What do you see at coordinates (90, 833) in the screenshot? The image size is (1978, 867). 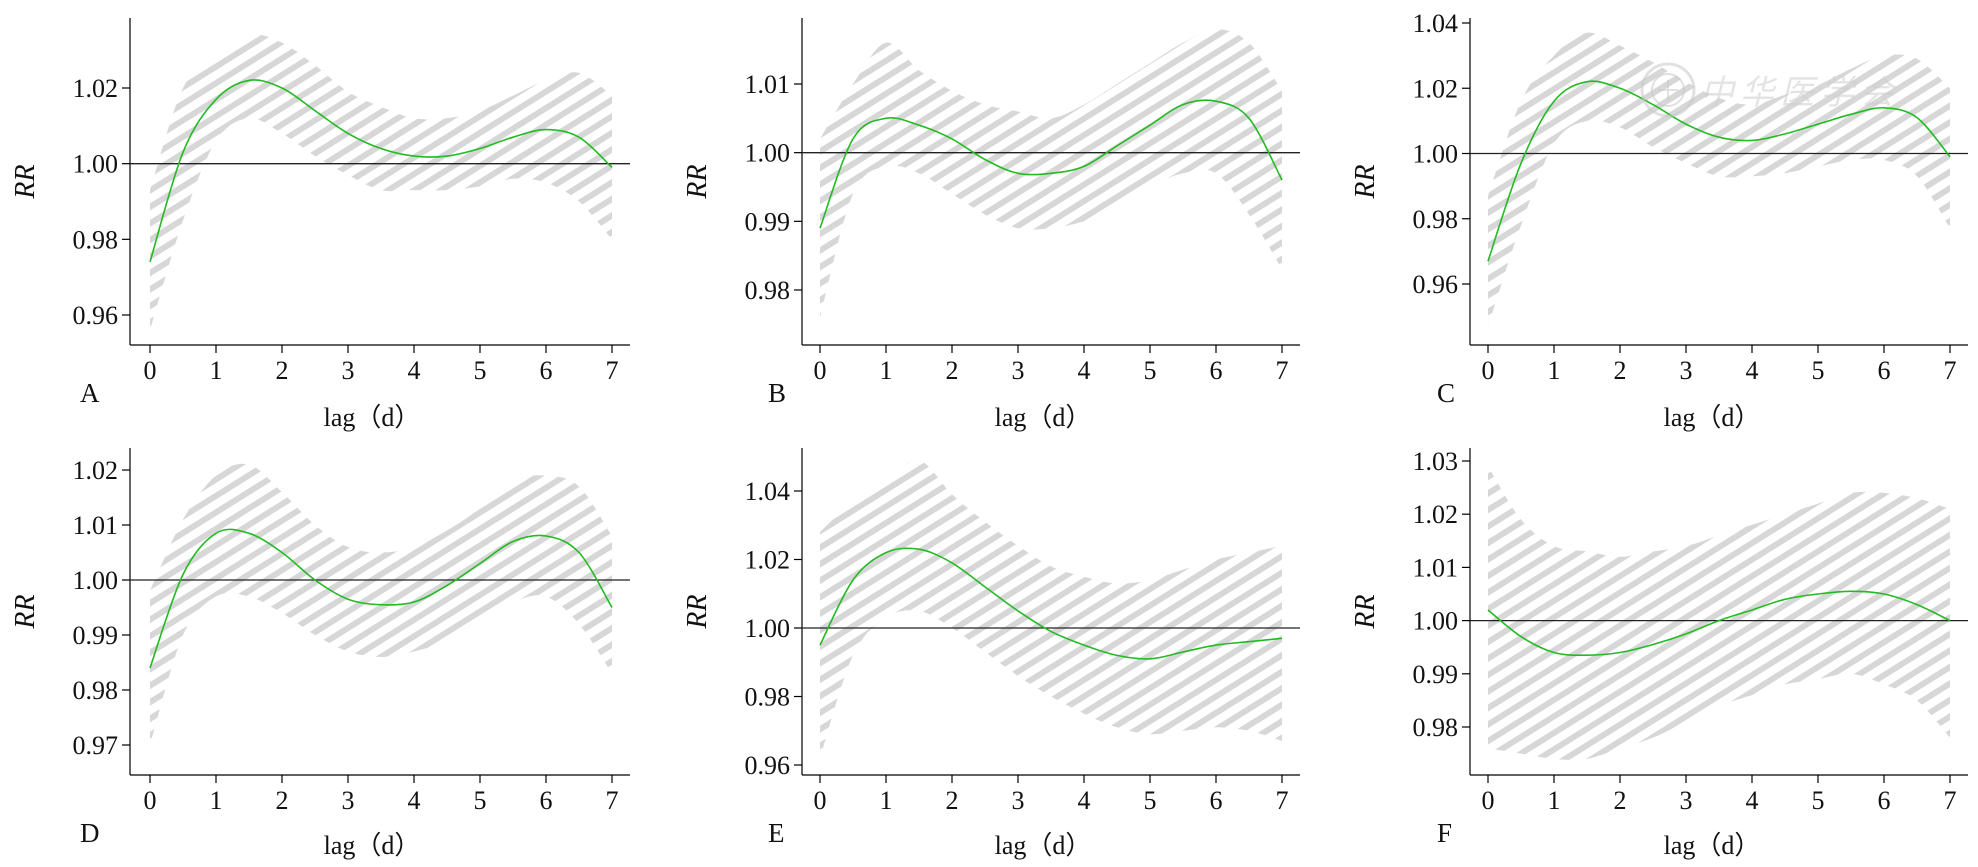 I see `panel-label: D` at bounding box center [90, 833].